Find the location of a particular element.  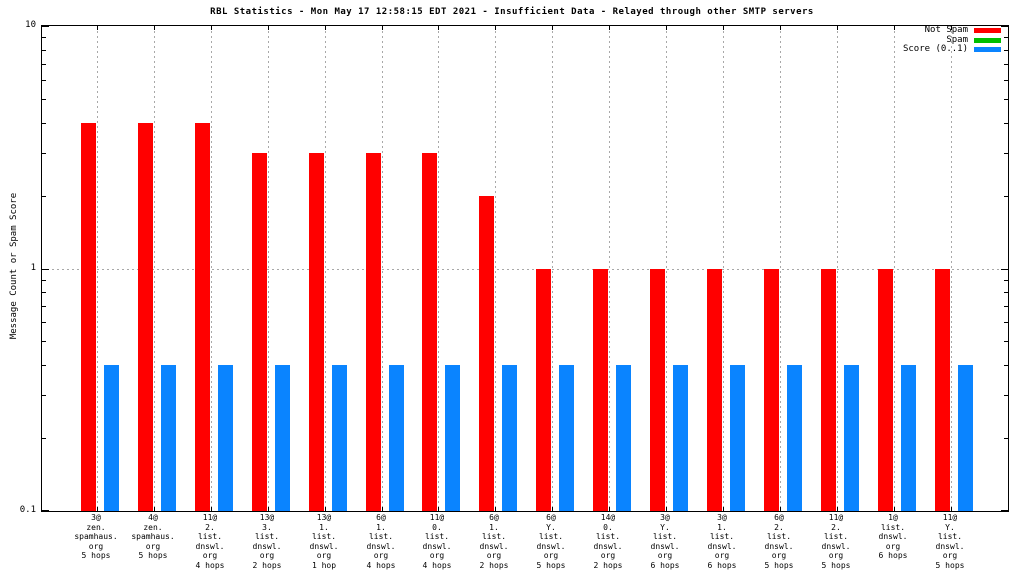

legend-swatch-spam is located at coordinates (987, 40).